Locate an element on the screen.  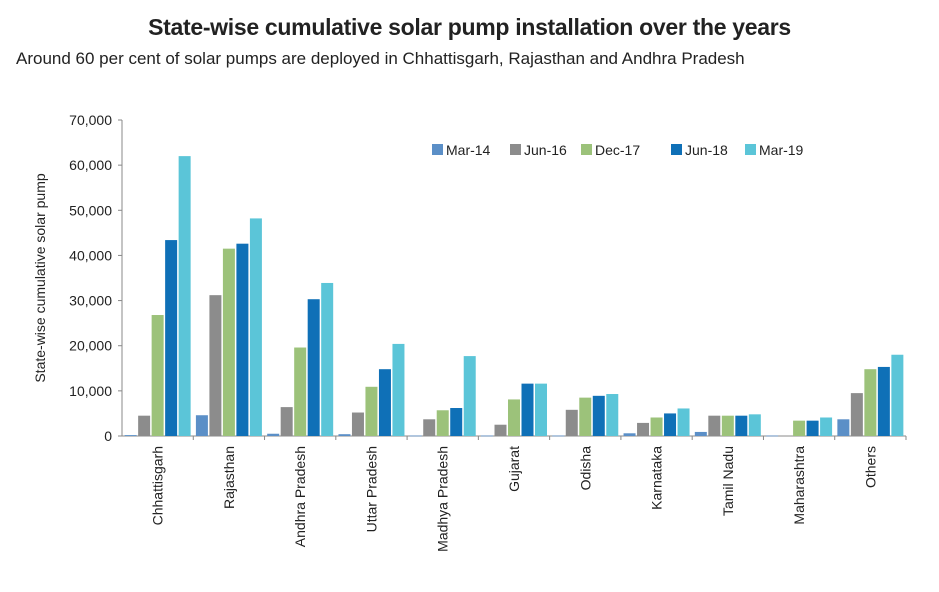
bar-mar-19-karnataka is located at coordinates (683, 422).